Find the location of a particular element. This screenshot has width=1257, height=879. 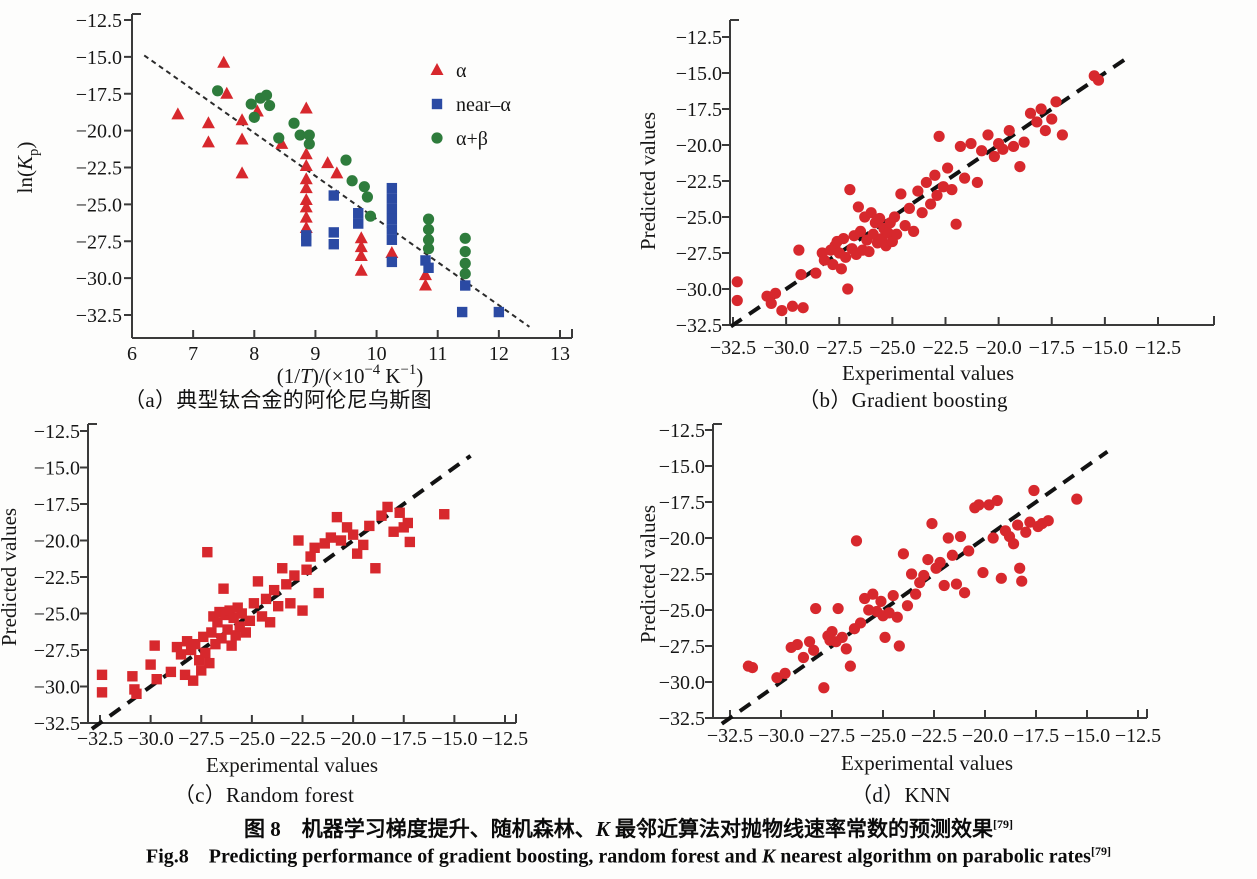

series-α is located at coordinates (301, 173).